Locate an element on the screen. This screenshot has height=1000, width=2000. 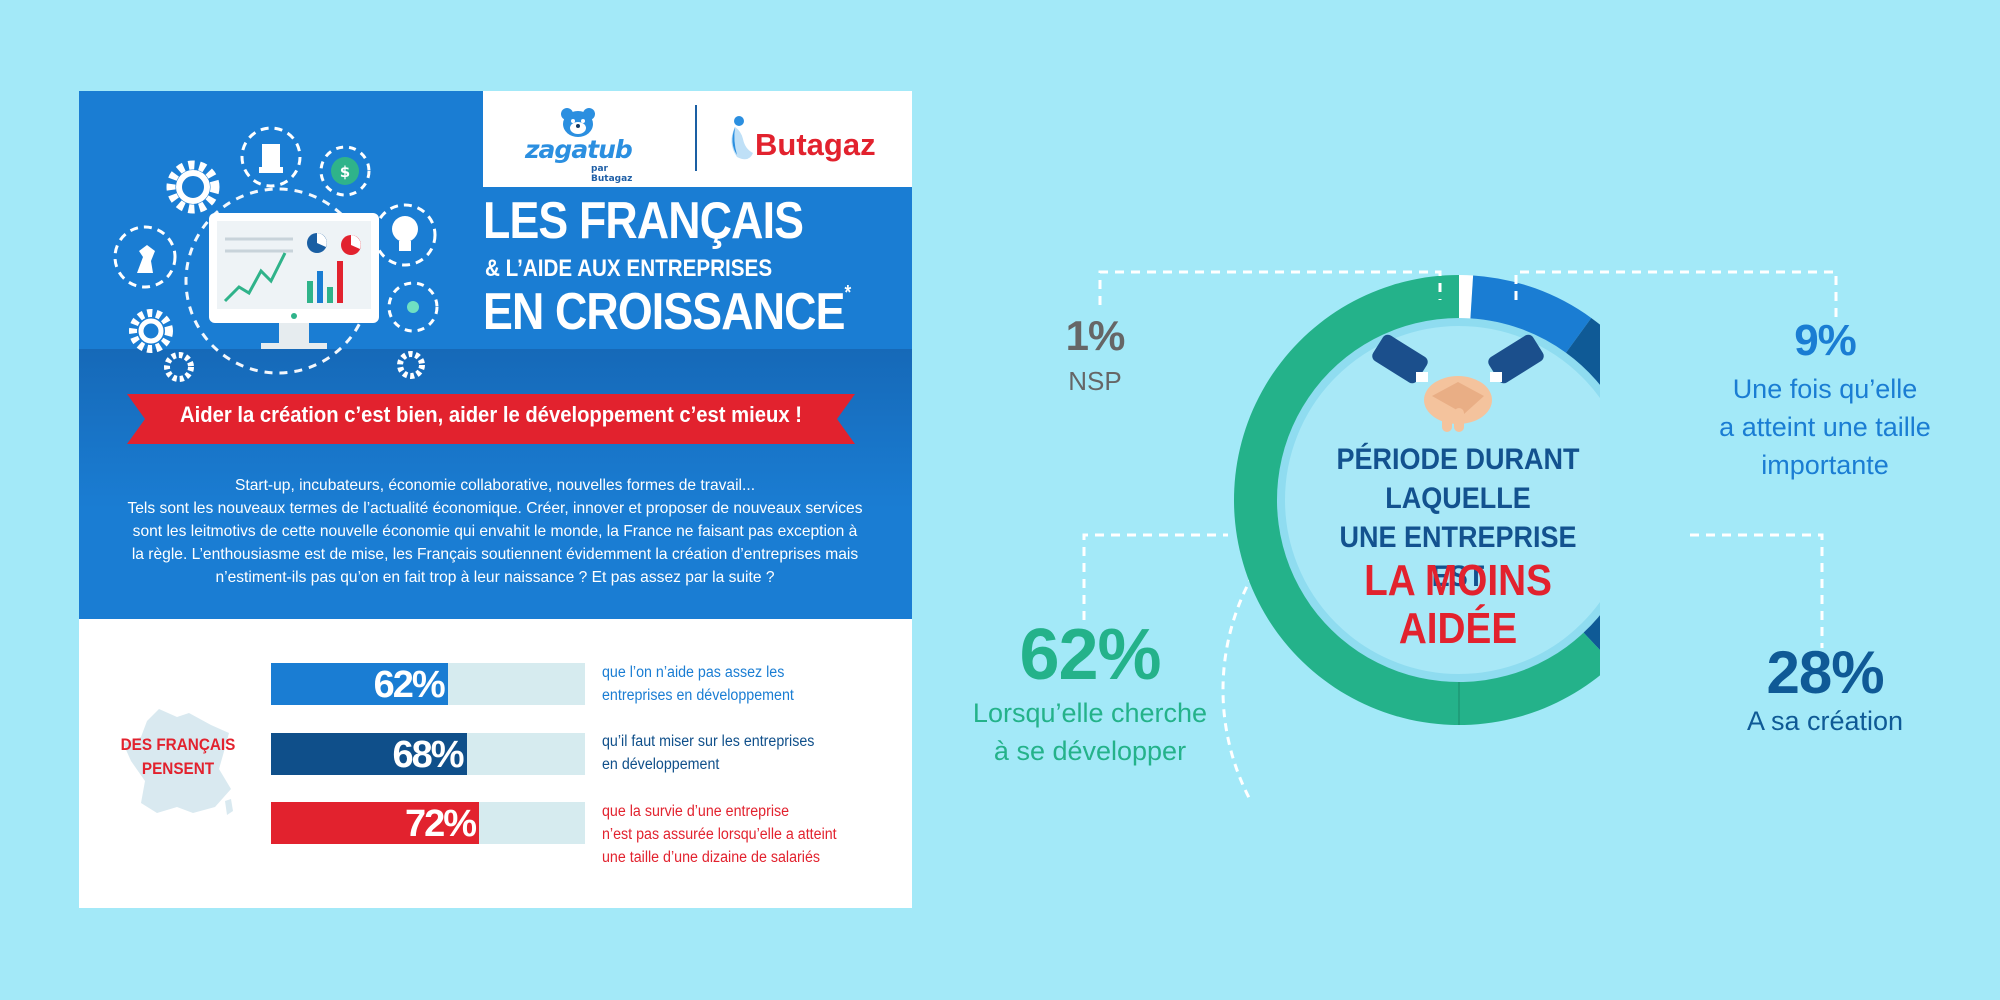
opinion-label: DES FRANÇAIS PENSENT is located at coordinates (178, 757).